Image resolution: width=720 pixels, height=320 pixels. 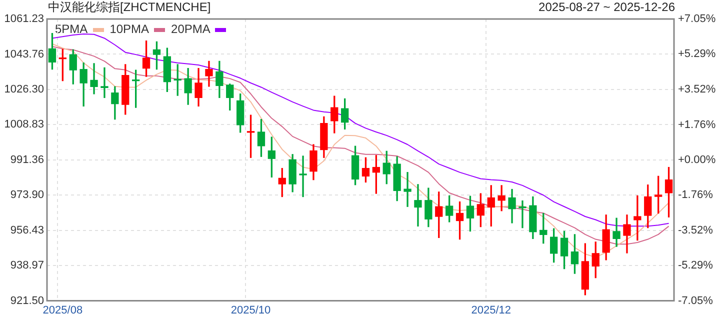 What do you see at coordinates (24, 54) in the screenshot?
I see `y-tick-label: 1043.76` at bounding box center [24, 54].